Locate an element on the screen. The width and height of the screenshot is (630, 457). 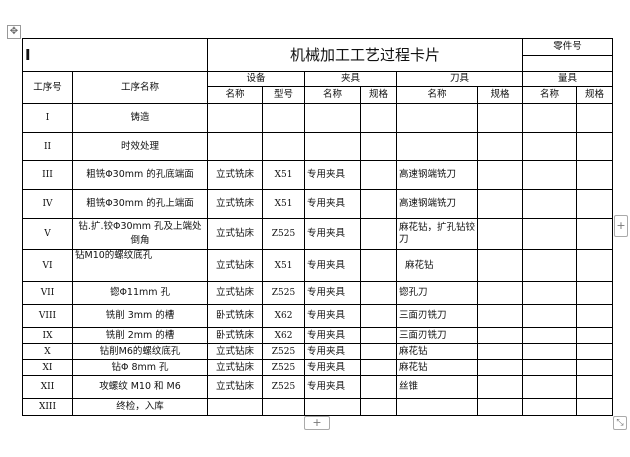
op-no-cell: VIII is located at coordinates (47, 316).